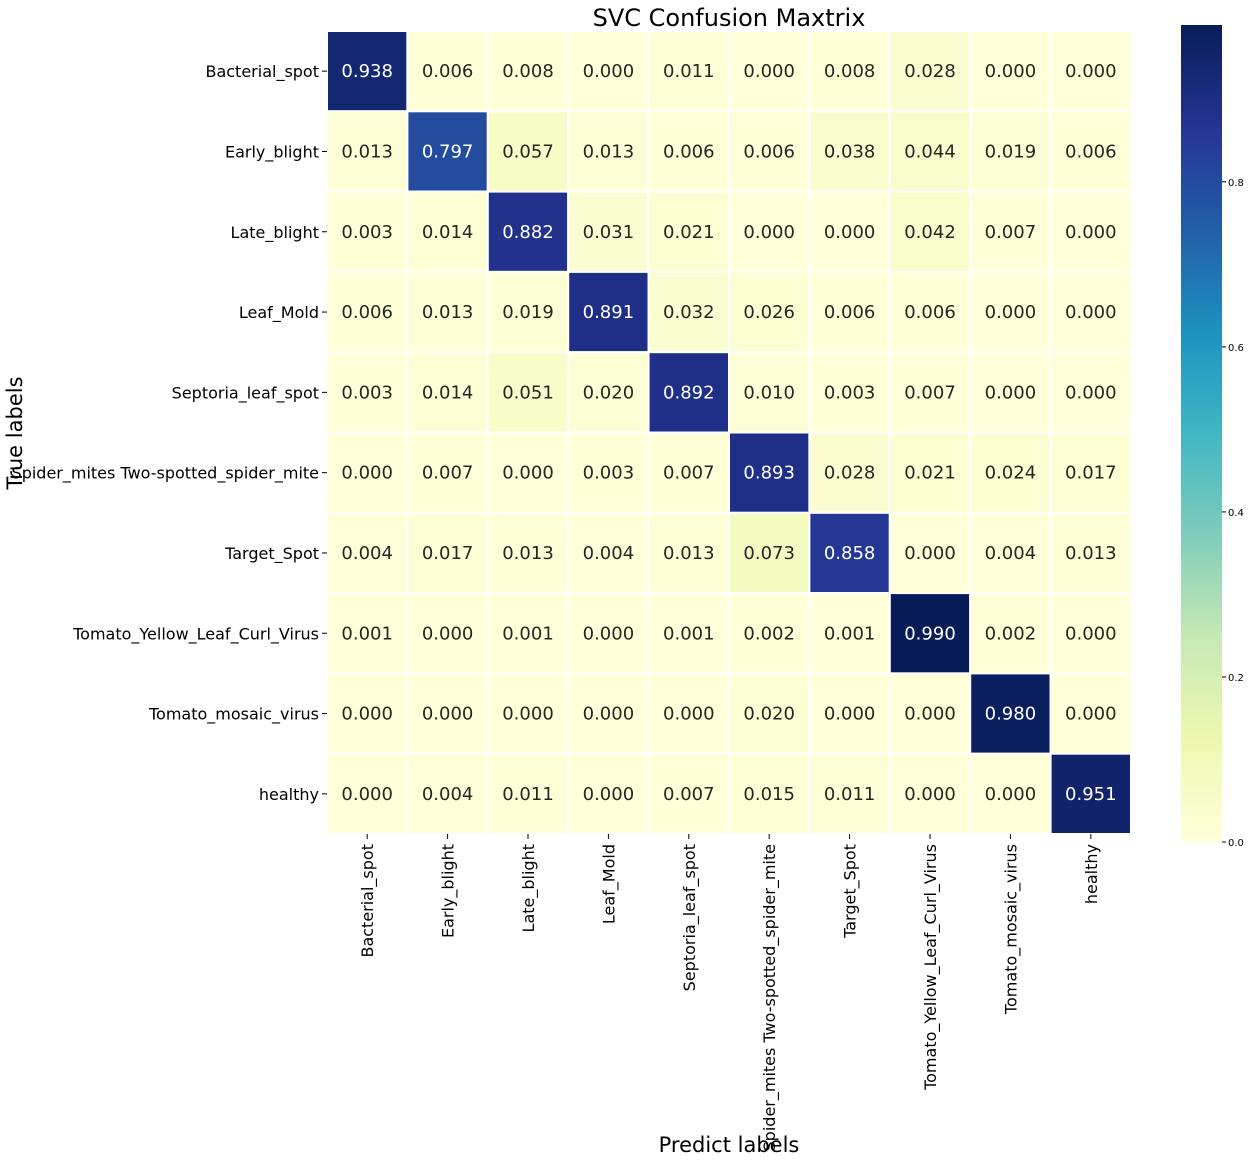 The height and width of the screenshot is (1162, 1251). I want to click on x-tick-label: Early_blight, so click(449, 891).